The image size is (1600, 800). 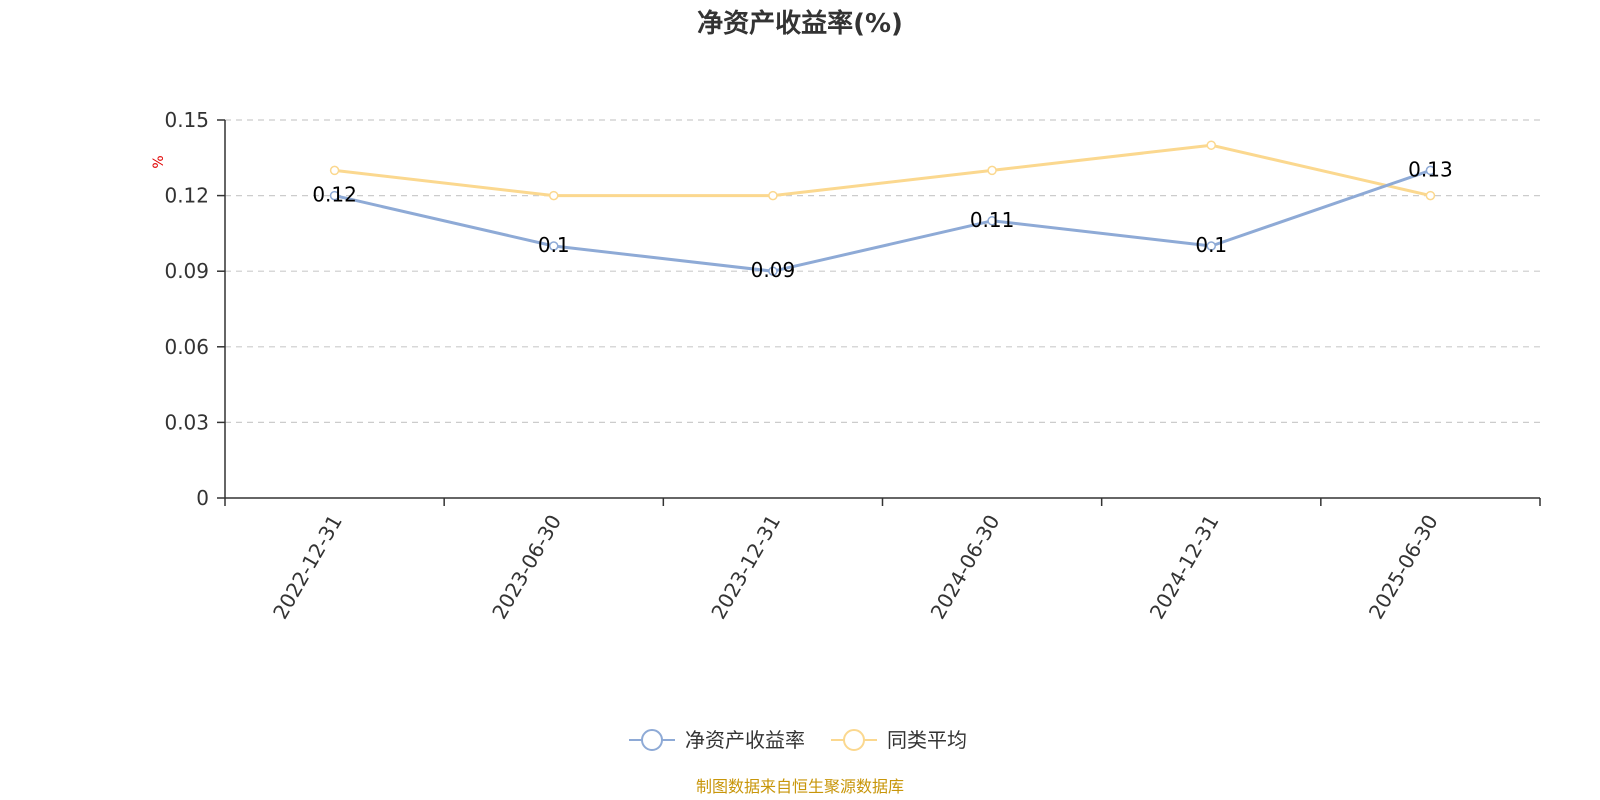 What do you see at coordinates (186, 347) in the screenshot?
I see `y-tick-label: 0.06` at bounding box center [186, 347].